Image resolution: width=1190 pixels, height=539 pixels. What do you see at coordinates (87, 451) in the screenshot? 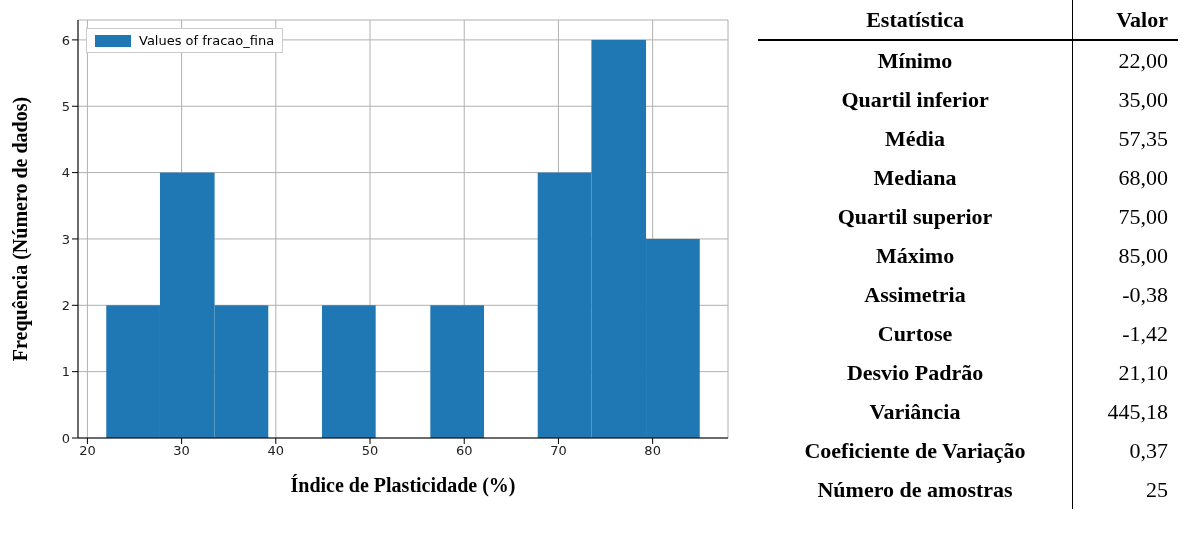
I see `x-tick-label: 20` at bounding box center [87, 451].